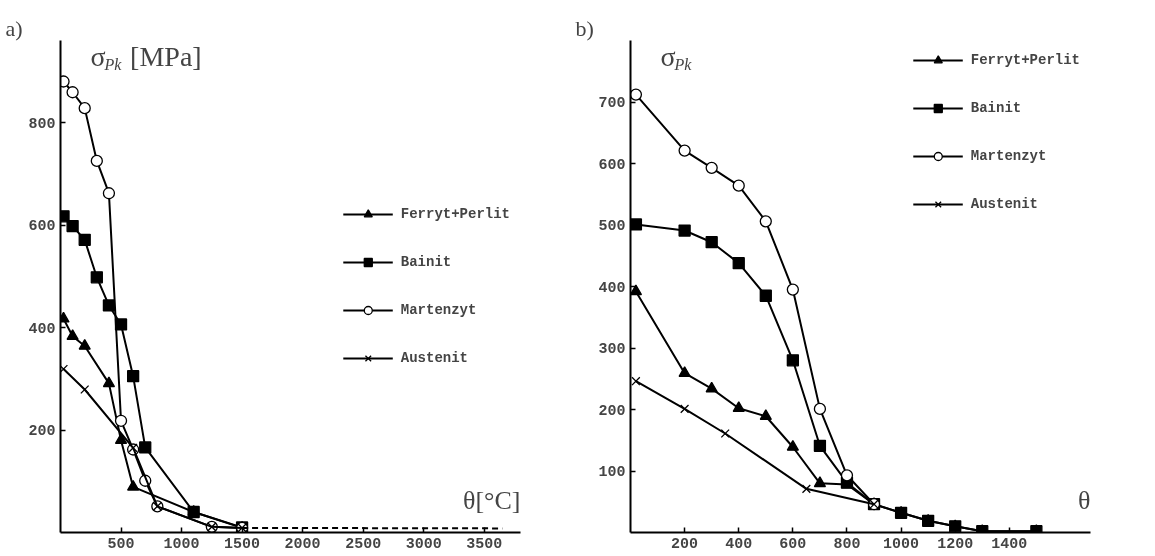  What do you see at coordinates (484, 544) in the screenshot?
I see `x-tick-label: 3500` at bounding box center [484, 544].